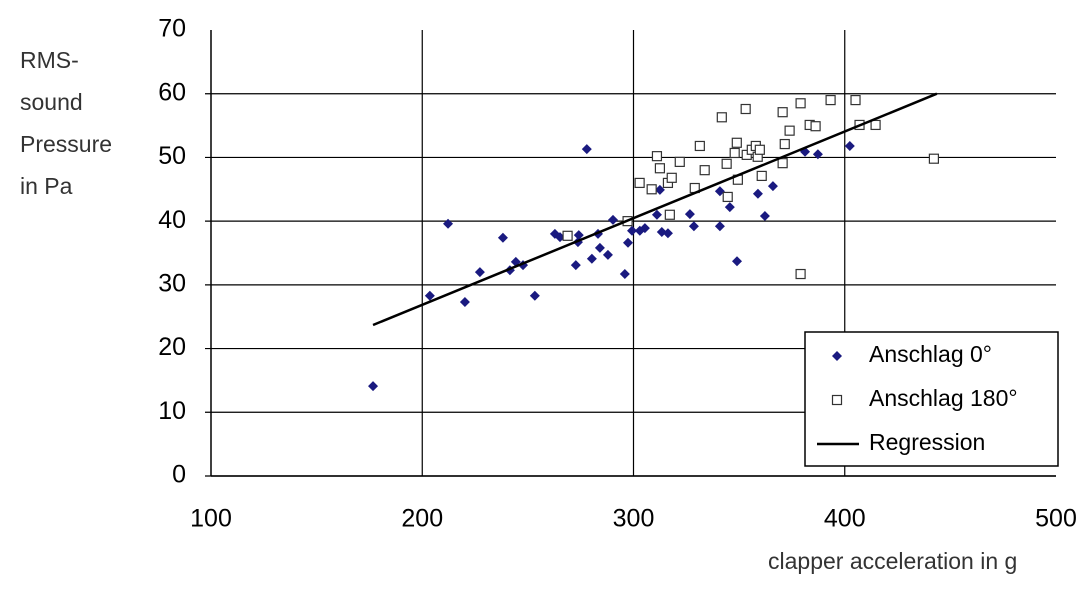 The image size is (1087, 589). I want to click on y-tick-label: 40, so click(172, 220).